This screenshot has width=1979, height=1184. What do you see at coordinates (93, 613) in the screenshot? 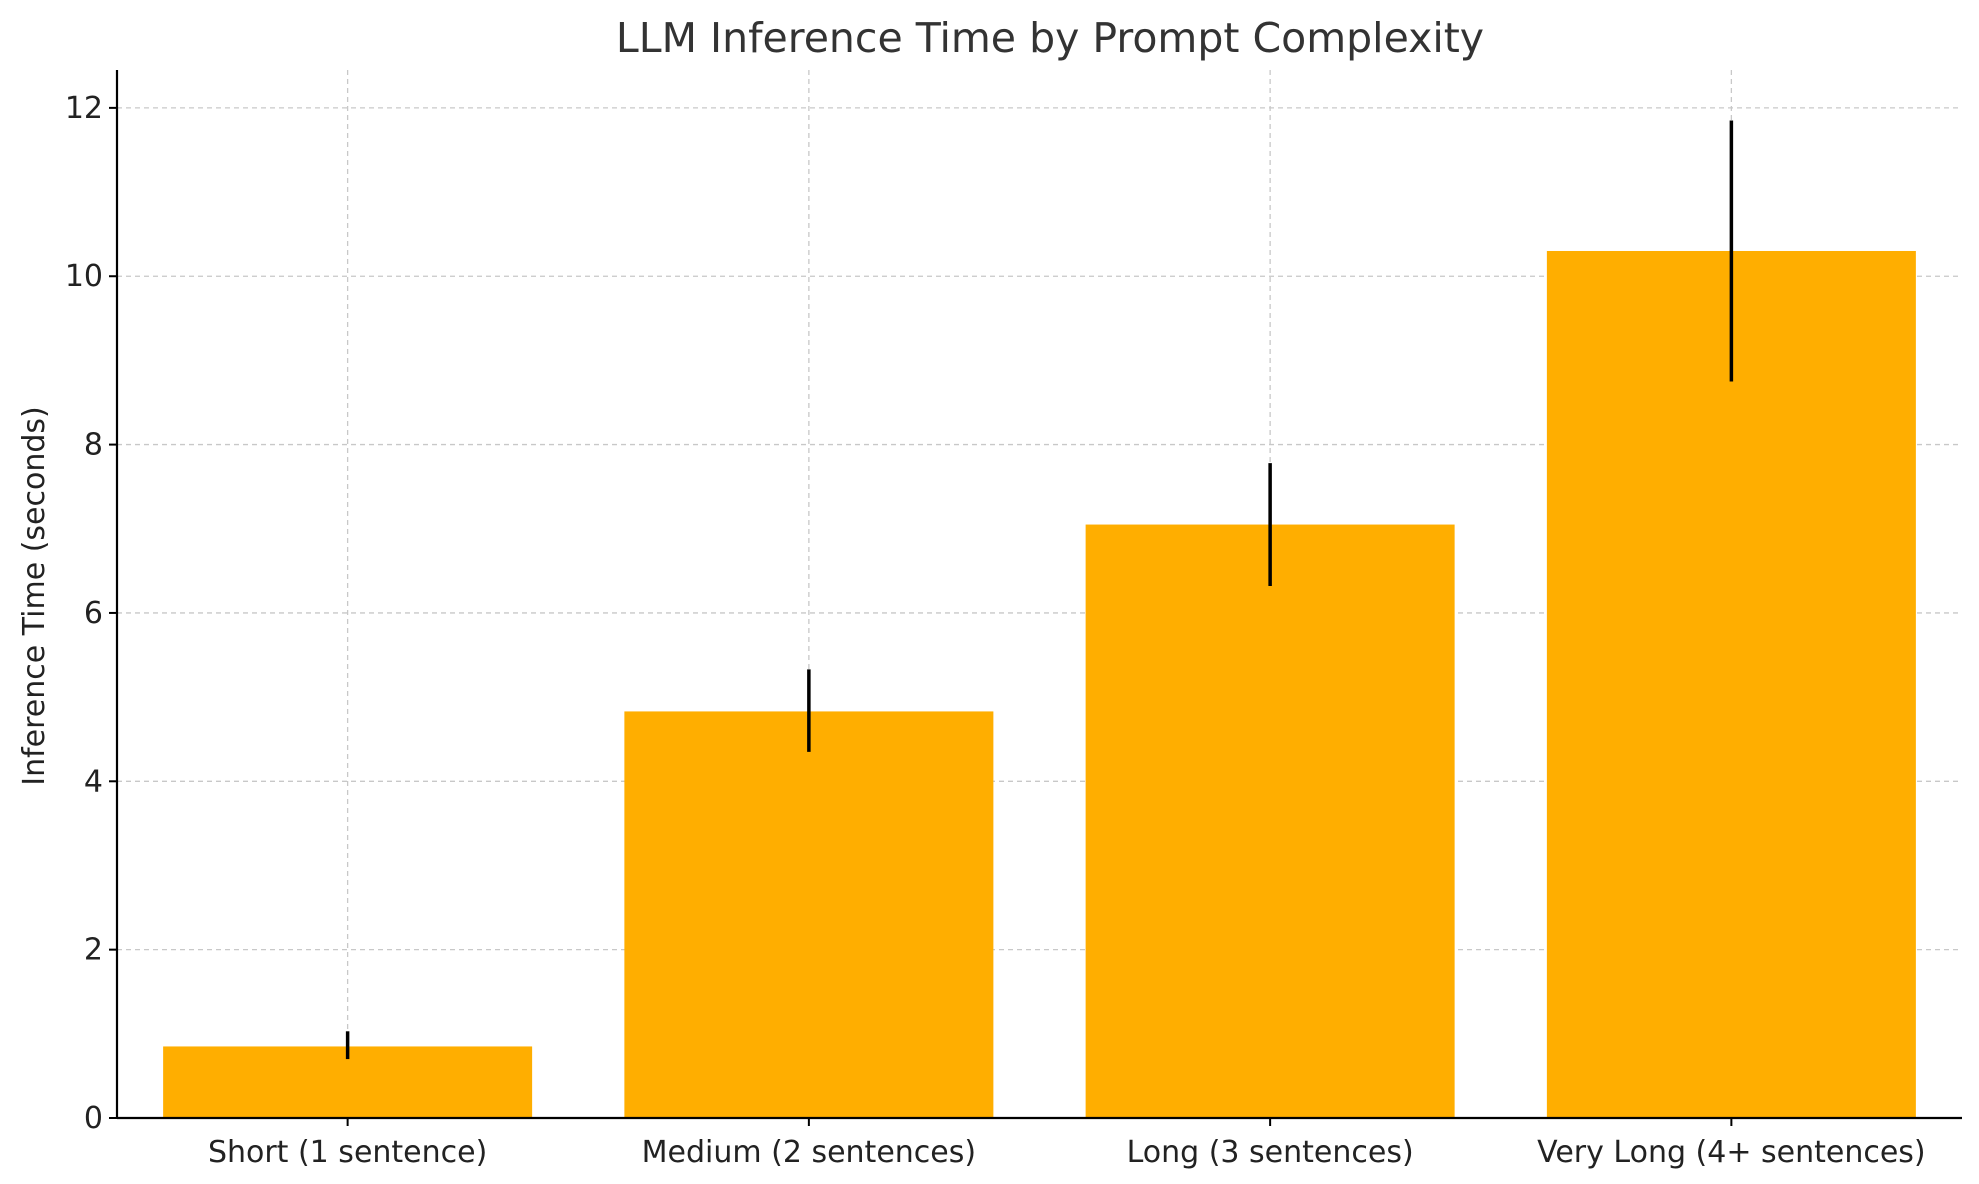
I see `y-tick-label: 6` at bounding box center [93, 613].